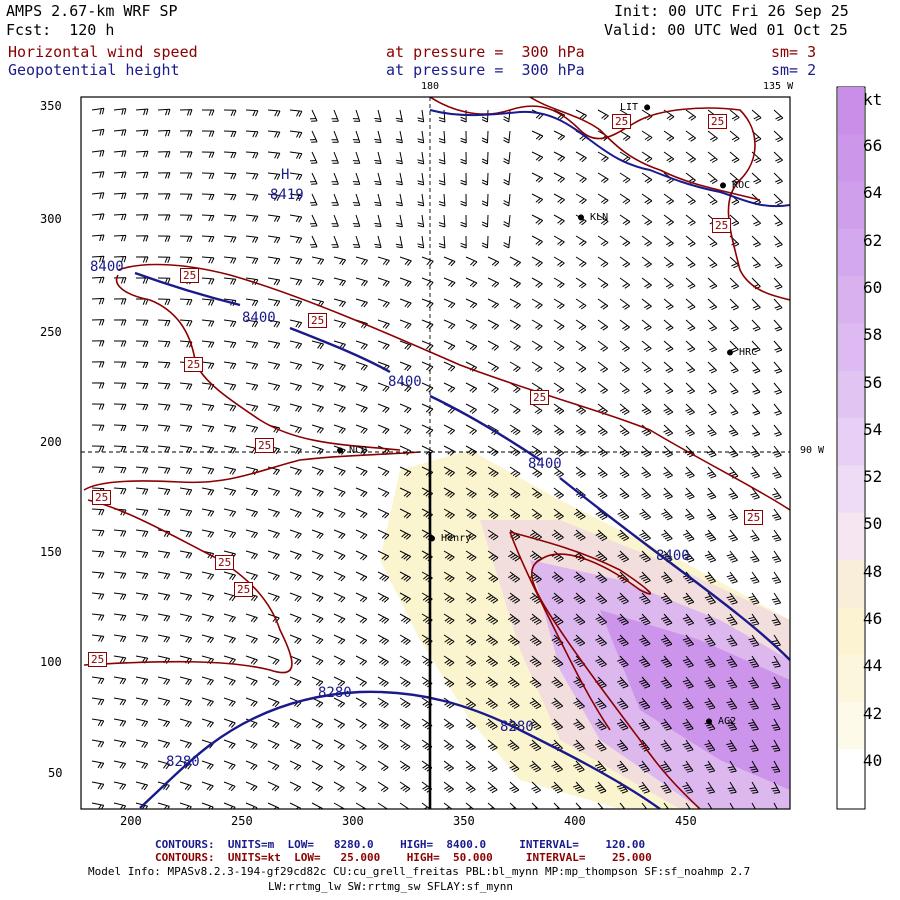 Image resolution: width=900 pixels, height=900 pixels. Describe the element at coordinates (873, 145) in the screenshot. I see `colorbar-tick-label: 66` at that location.